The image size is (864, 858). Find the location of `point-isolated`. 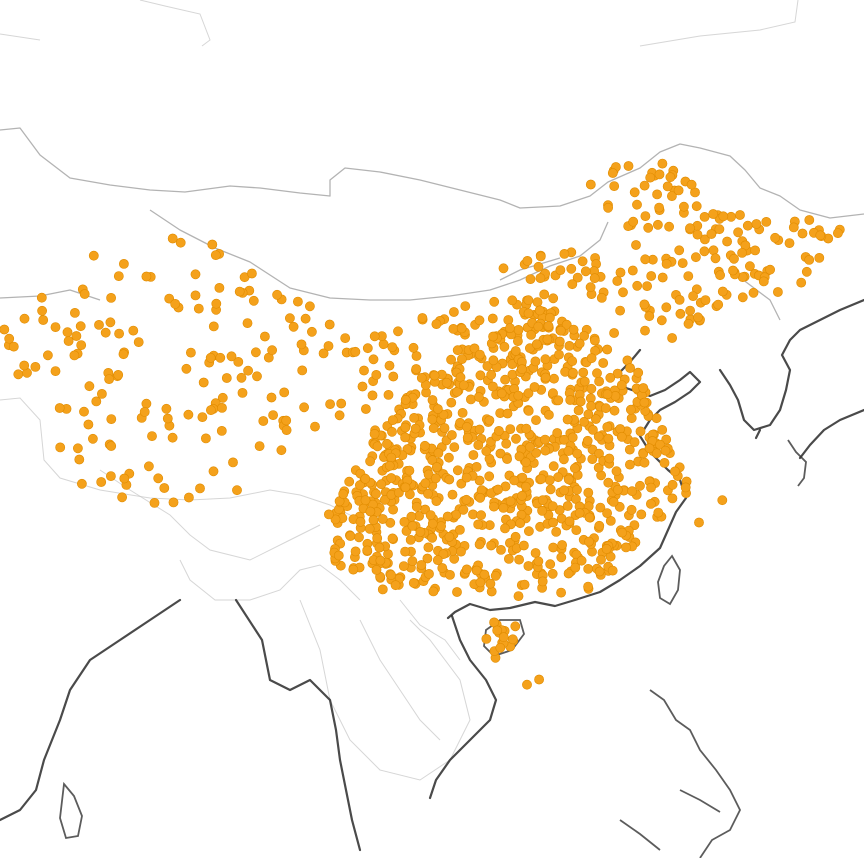

point-isolated is located at coordinates (5, 329).